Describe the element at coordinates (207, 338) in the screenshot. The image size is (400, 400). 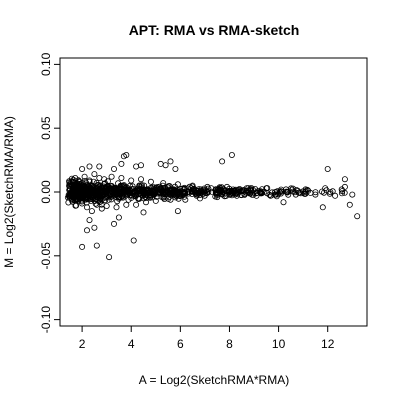
I see `x-axis: 2 4 6 8 10 12` at that location.